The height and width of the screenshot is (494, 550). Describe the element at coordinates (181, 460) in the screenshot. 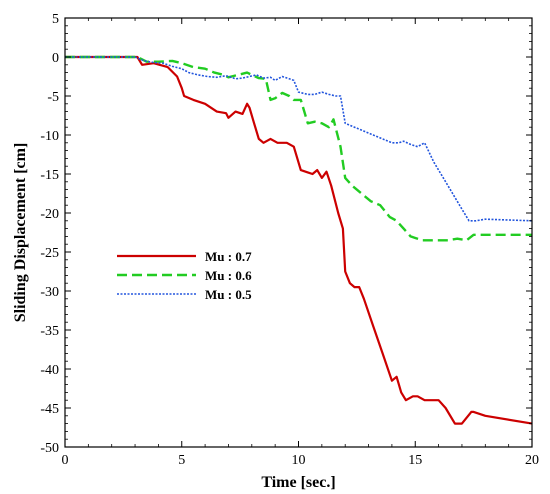

I see `x-tick-label: 5` at that location.